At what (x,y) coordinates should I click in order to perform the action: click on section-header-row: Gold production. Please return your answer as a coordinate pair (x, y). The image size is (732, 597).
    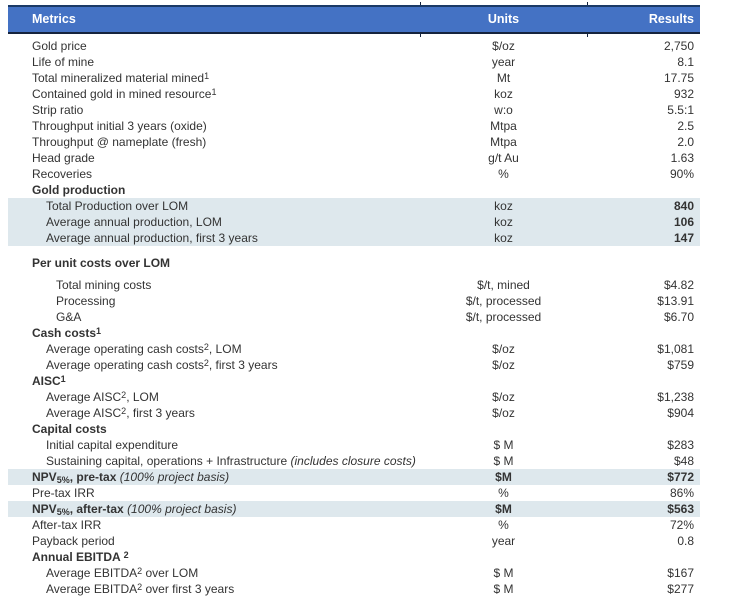
    Looking at the image, I should click on (354, 190).